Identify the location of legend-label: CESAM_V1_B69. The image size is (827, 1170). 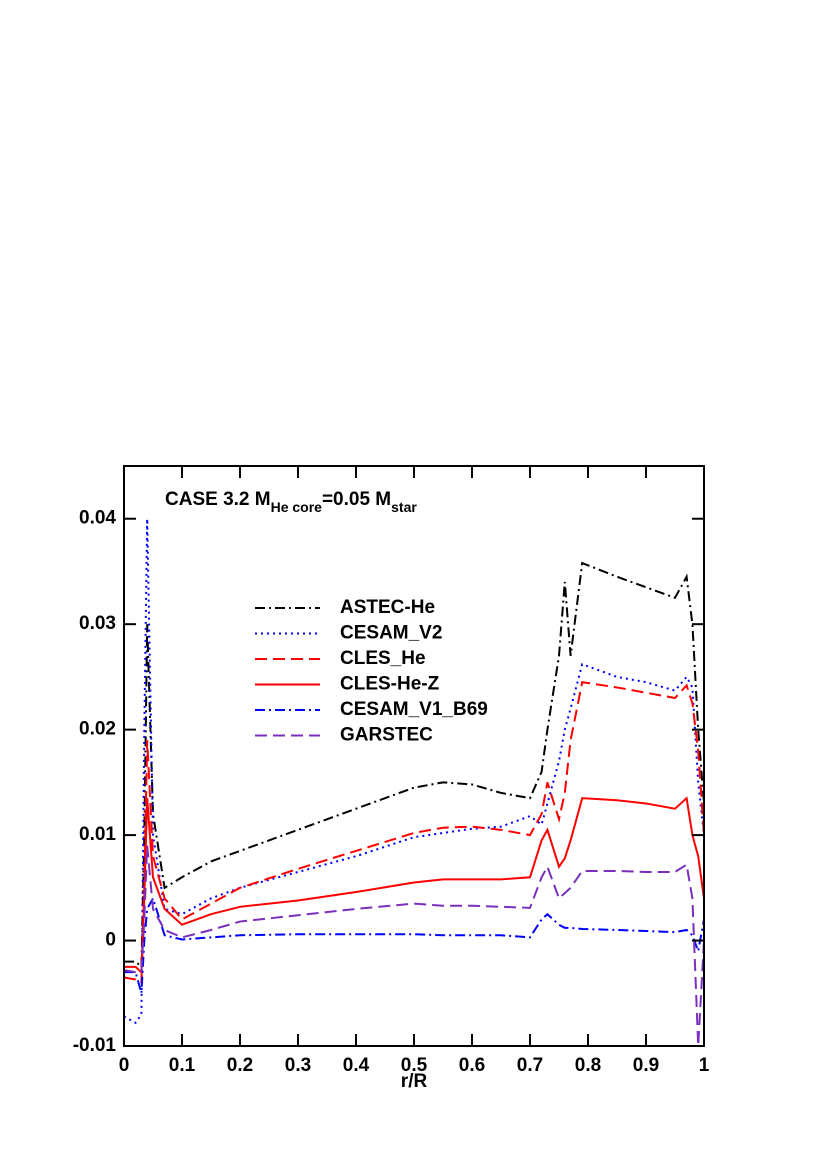
(414, 709).